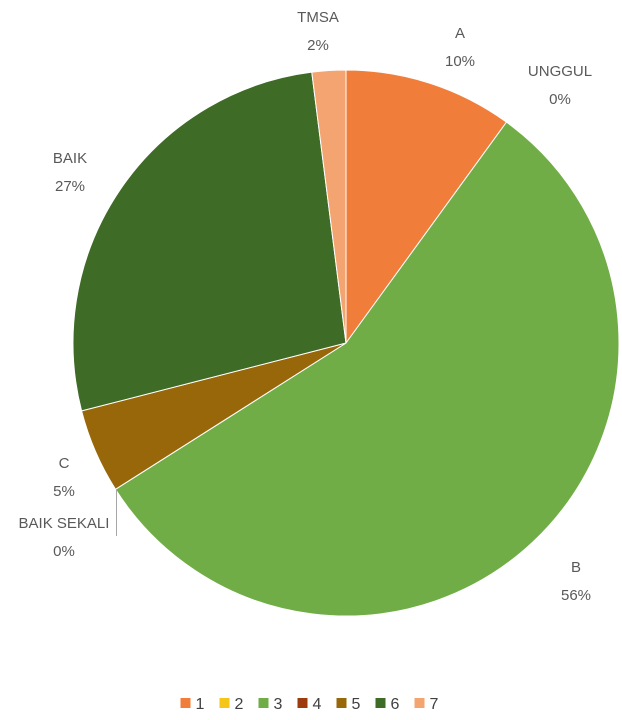  I want to click on data-label-pct-baik-sekali: 0%, so click(64, 551).